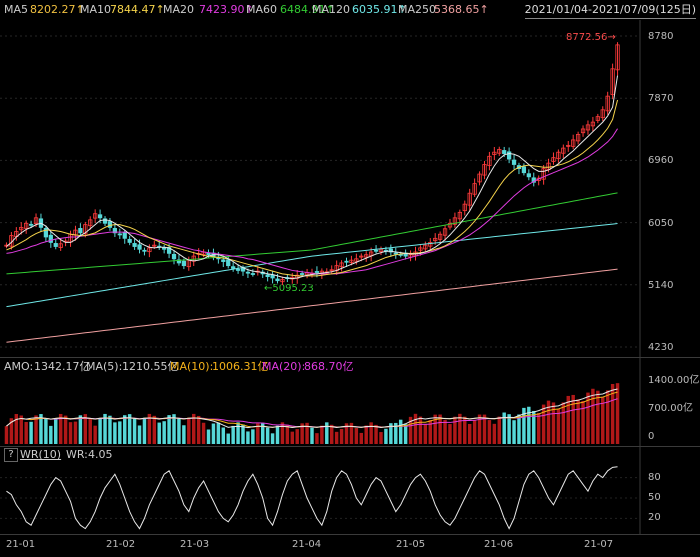 This screenshot has height=557, width=700. Describe the element at coordinates (350, 446) in the screenshot. I see `panel-separator` at that location.